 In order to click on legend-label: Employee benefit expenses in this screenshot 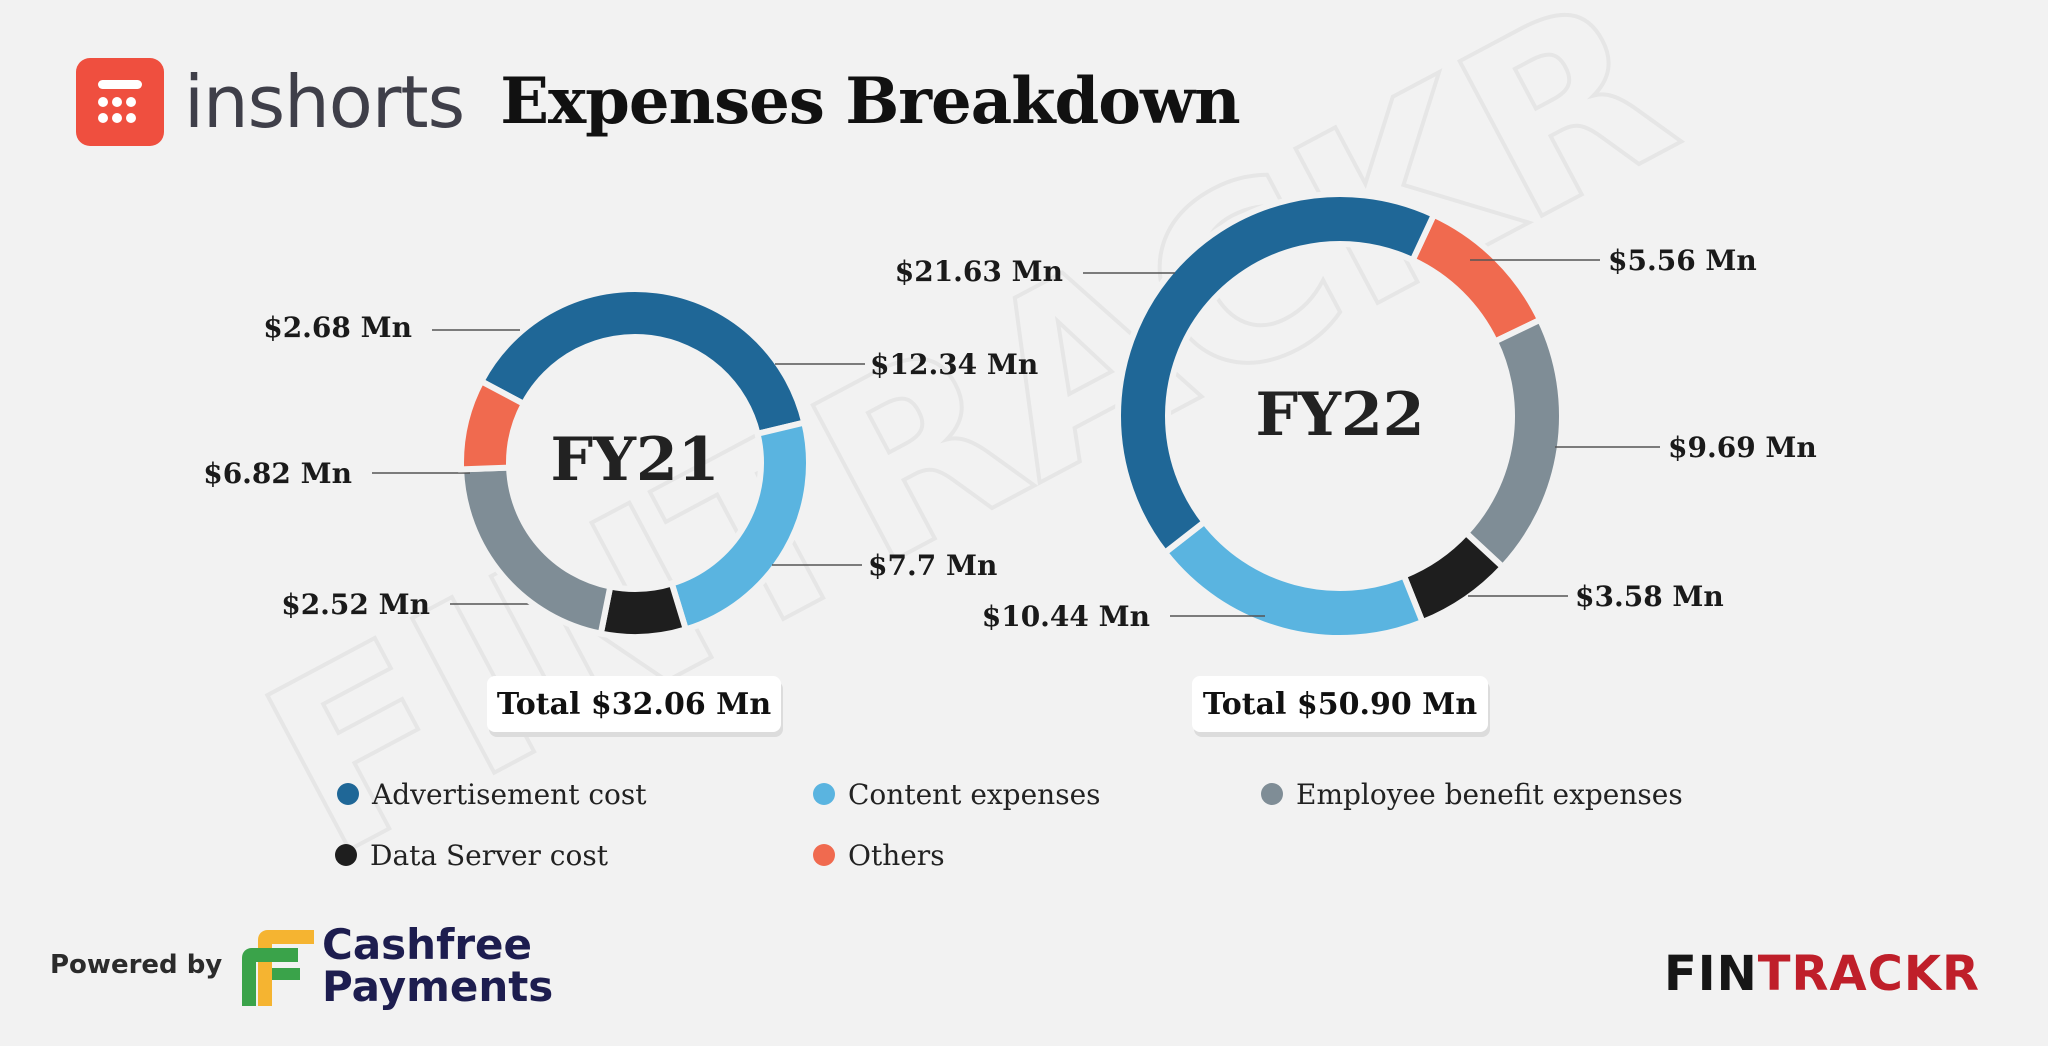, I will do `click(1489, 794)`.